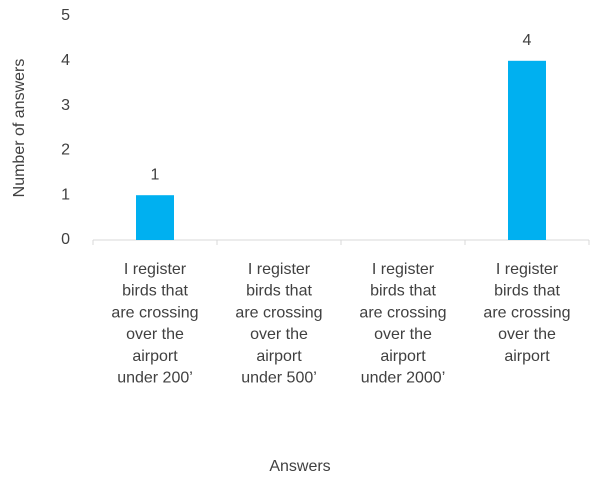 This screenshot has width=601, height=491. I want to click on x-axis-title: Answers, so click(299, 466).